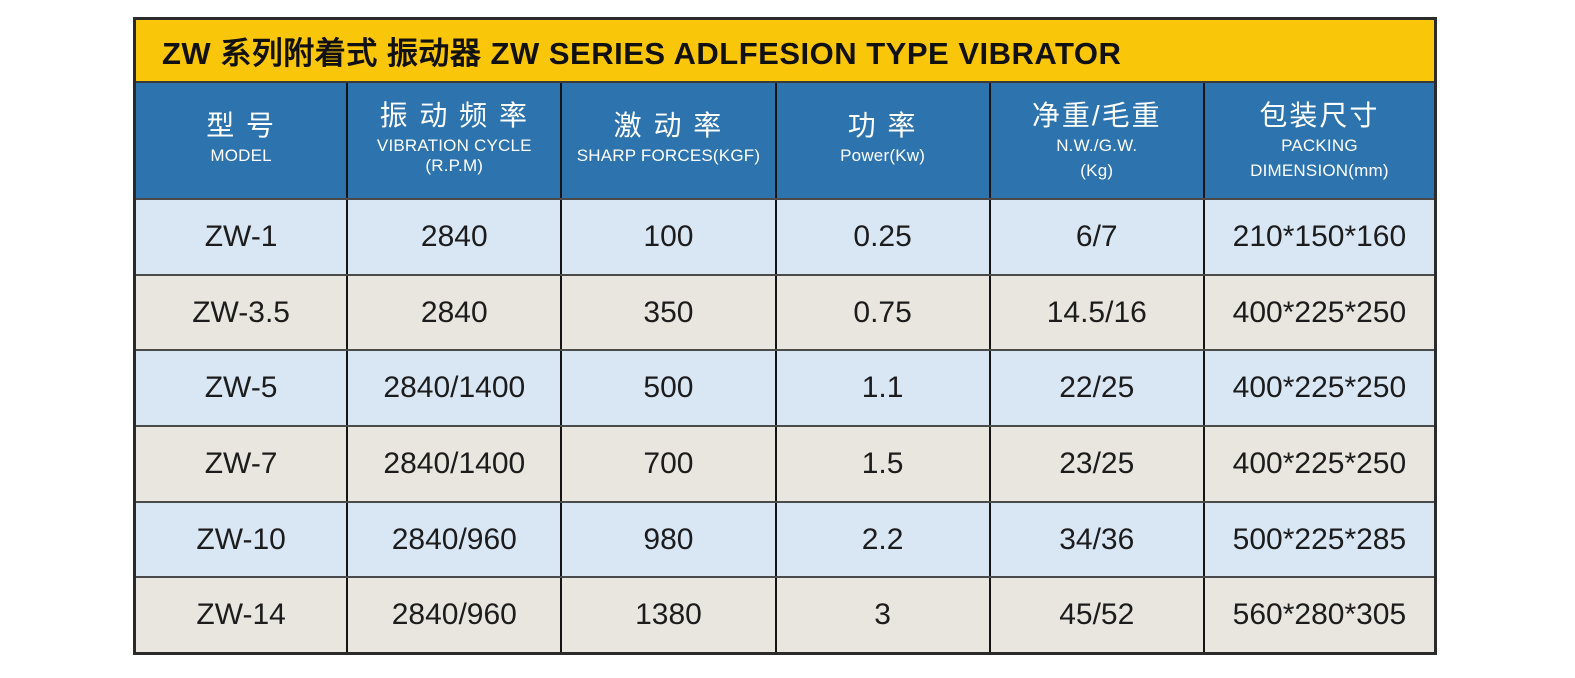 The height and width of the screenshot is (678, 1575). I want to click on packing-dimension-cell: 560*280*305, so click(1319, 615).